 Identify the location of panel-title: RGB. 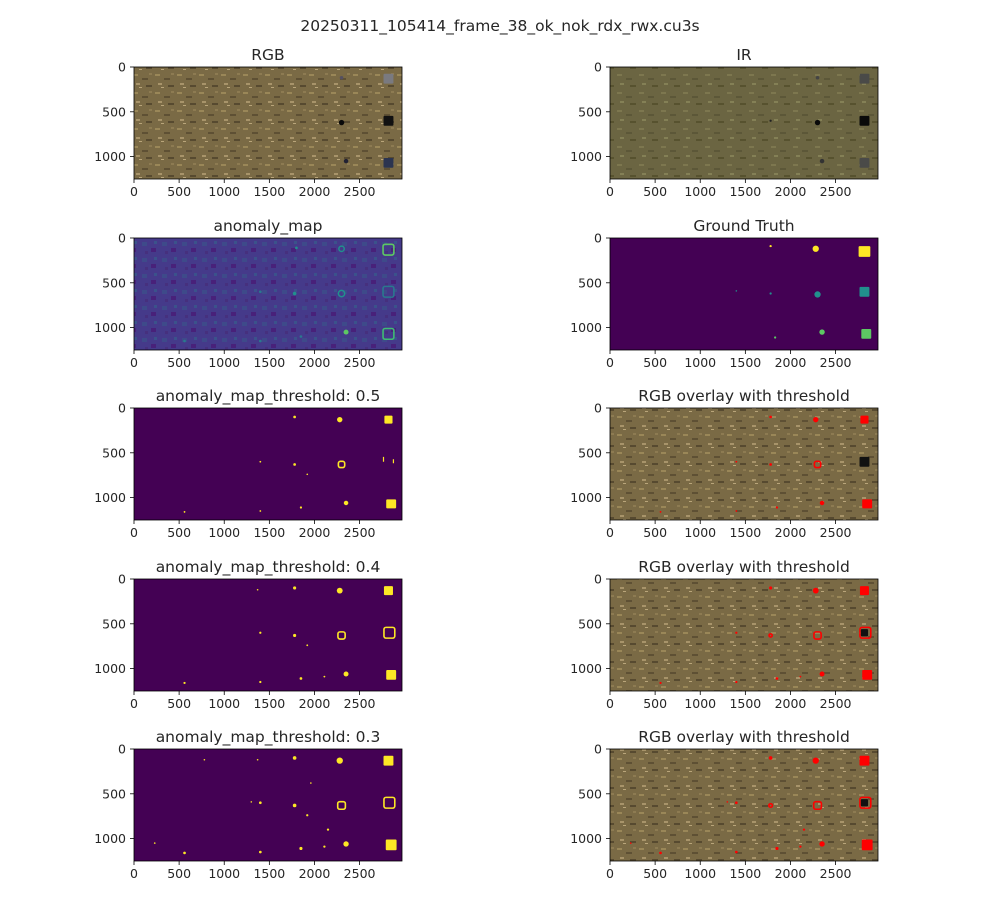
(267, 55).